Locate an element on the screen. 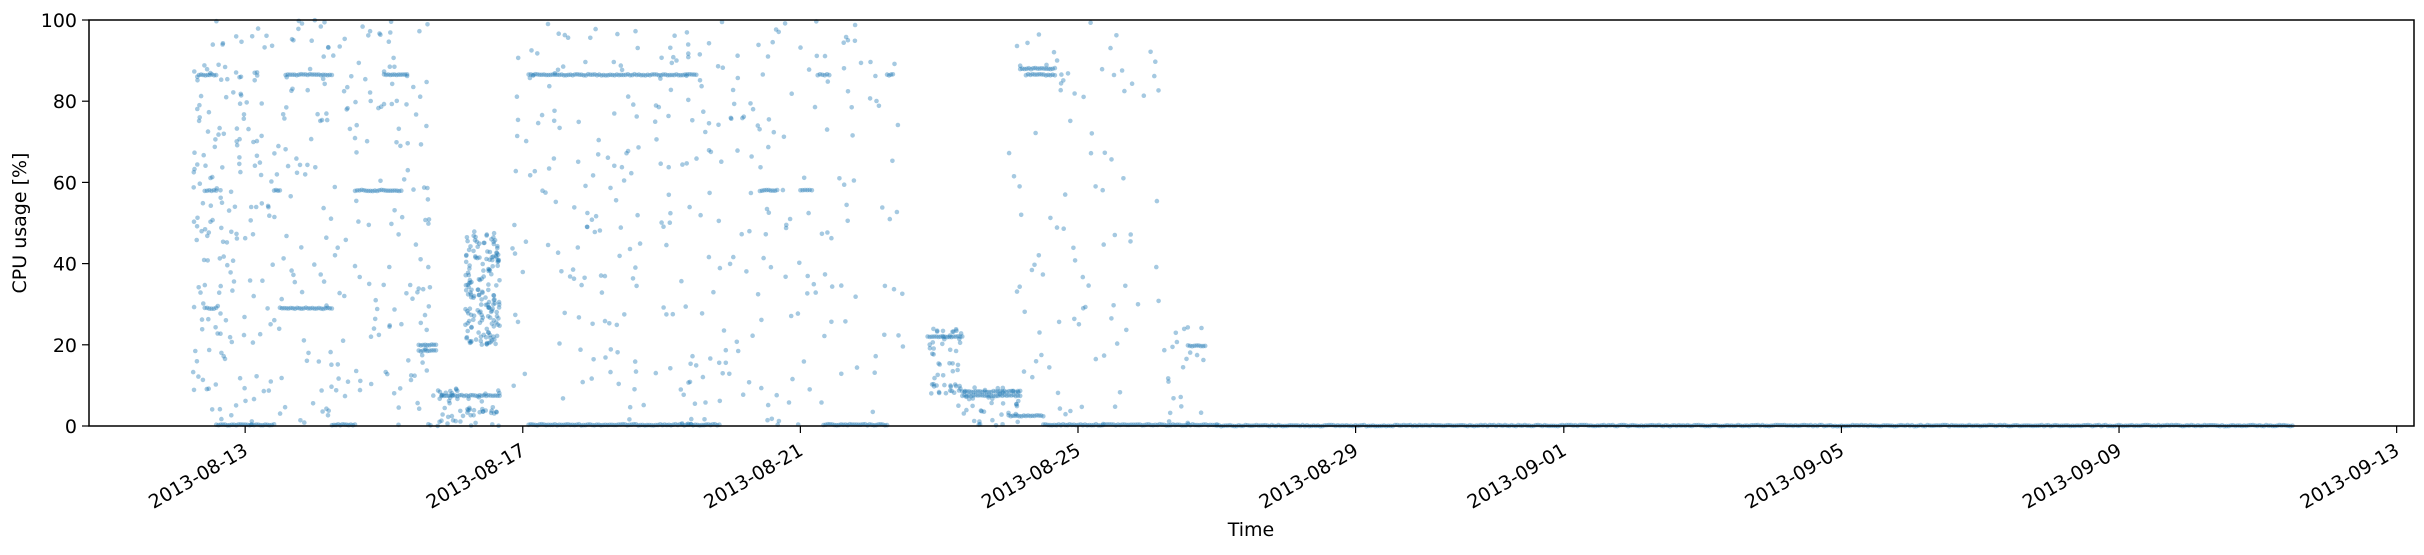  x-tick-label: 2013-09-13 is located at coordinates (2350, 476).